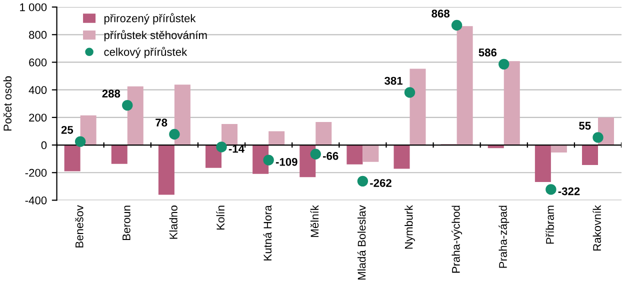 The image size is (631, 282). What do you see at coordinates (330, 156) in the screenshot?
I see `data-label: -66` at bounding box center [330, 156].